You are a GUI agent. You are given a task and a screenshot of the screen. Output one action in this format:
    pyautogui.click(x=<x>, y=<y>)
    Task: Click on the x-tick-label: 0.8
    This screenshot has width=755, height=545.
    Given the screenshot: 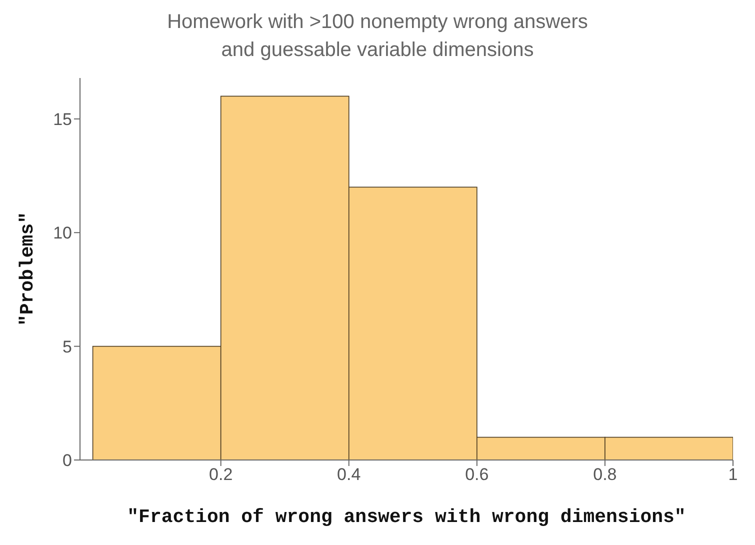 What is the action you would take?
    pyautogui.click(x=605, y=474)
    